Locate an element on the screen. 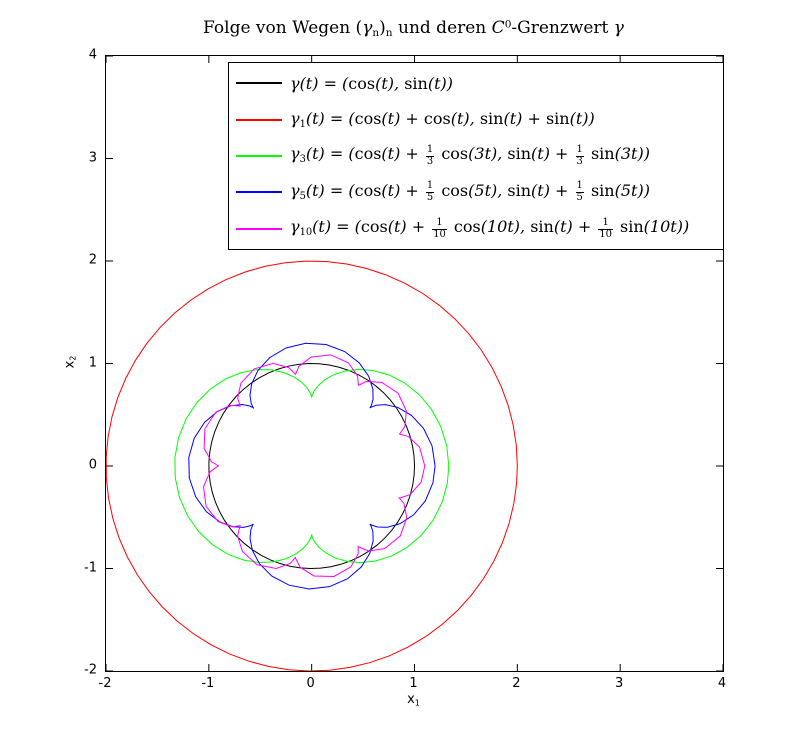 The height and width of the screenshot is (750, 800). y-tick-label: 3 is located at coordinates (92, 157).